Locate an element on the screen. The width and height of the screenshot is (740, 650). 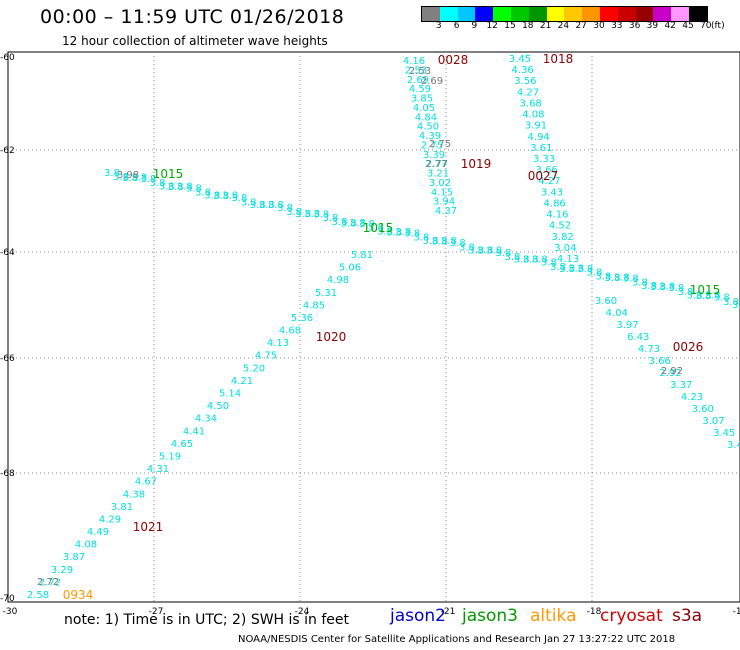
lat-tick-label: -70 is located at coordinates (7, 599).